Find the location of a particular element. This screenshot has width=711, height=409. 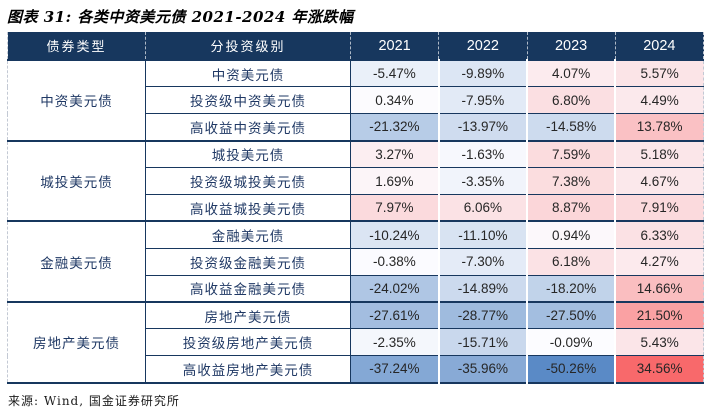

bond-subtype-cell: 投资级城投美元债 is located at coordinates (248, 181).